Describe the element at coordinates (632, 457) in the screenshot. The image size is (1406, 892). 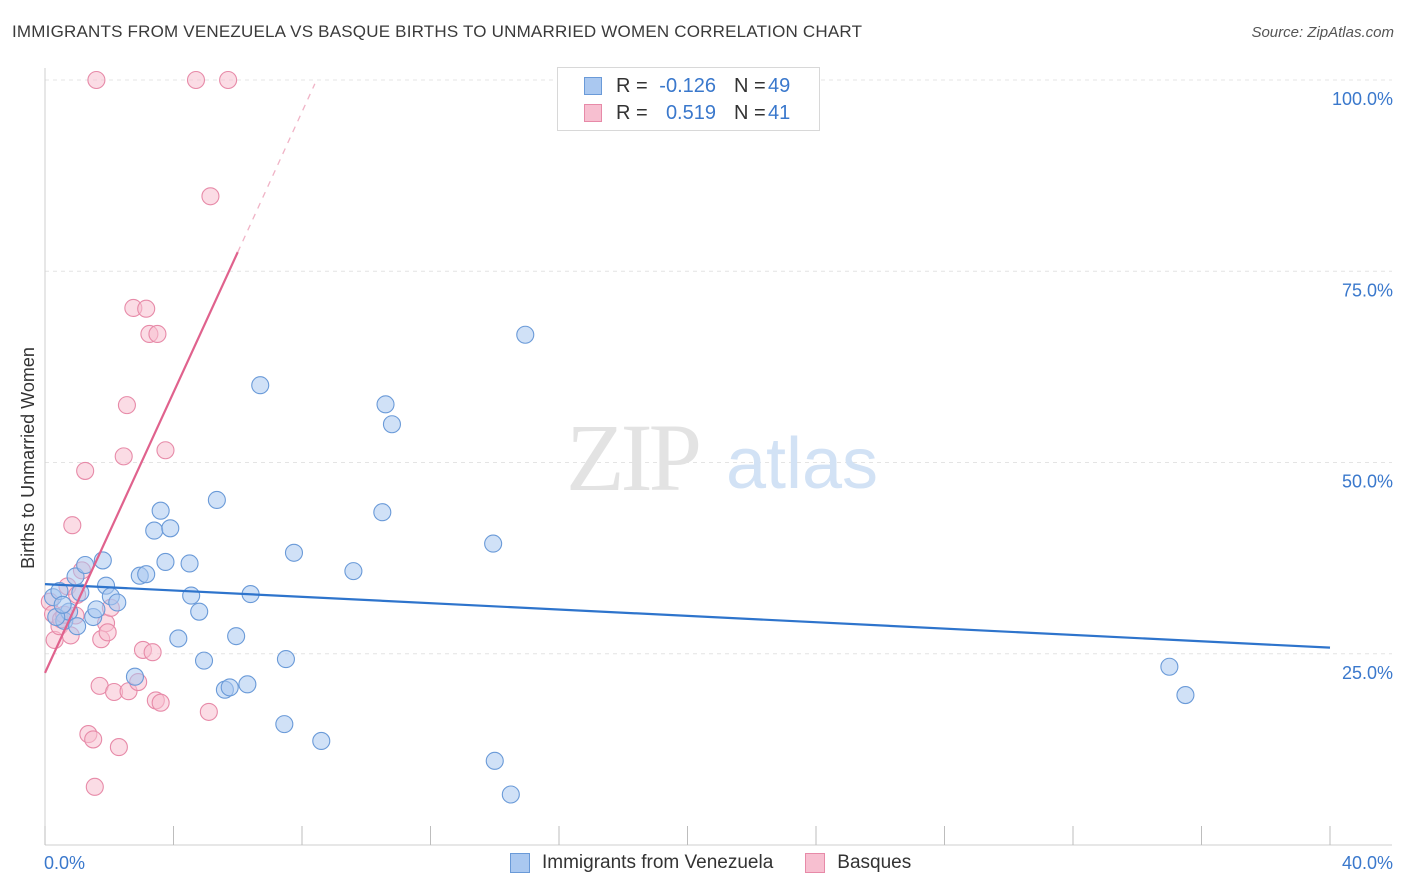
I see `watermark-zip: ZIP` at that location.